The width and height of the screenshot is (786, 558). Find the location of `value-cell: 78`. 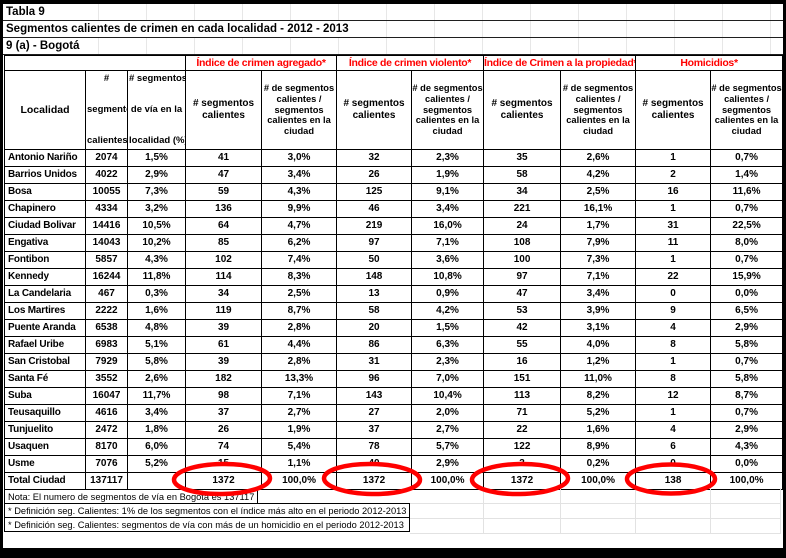

value-cell: 78 is located at coordinates (374, 447).